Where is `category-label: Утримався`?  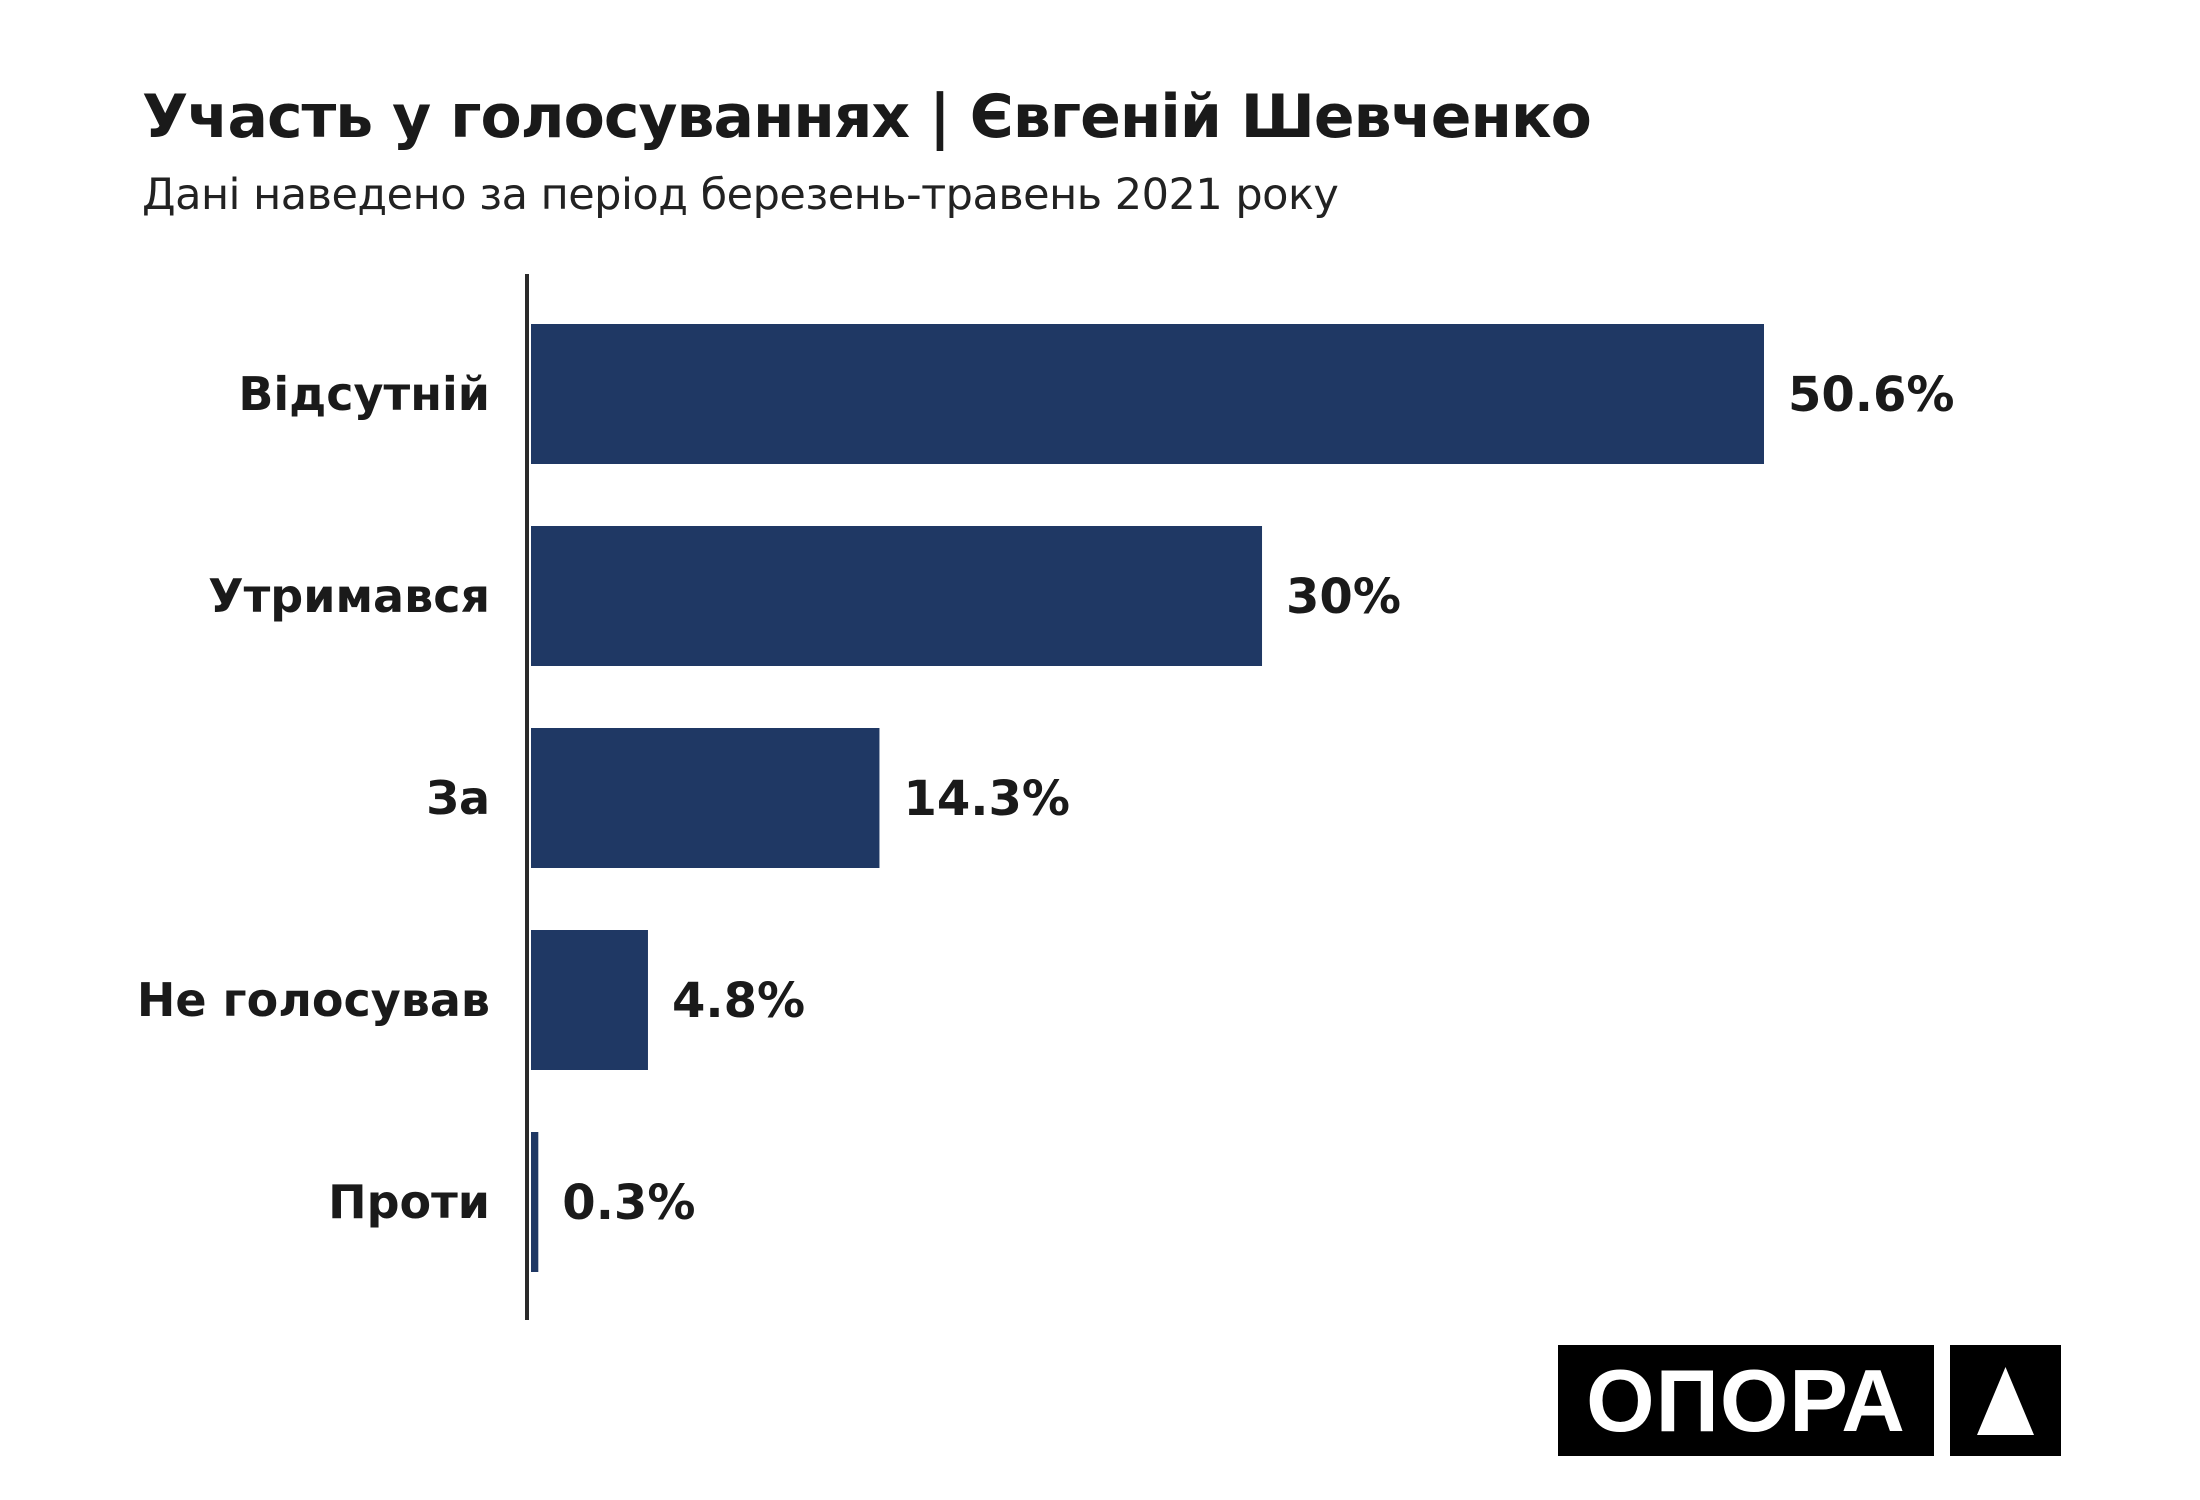 category-label: Утримався is located at coordinates (349, 596).